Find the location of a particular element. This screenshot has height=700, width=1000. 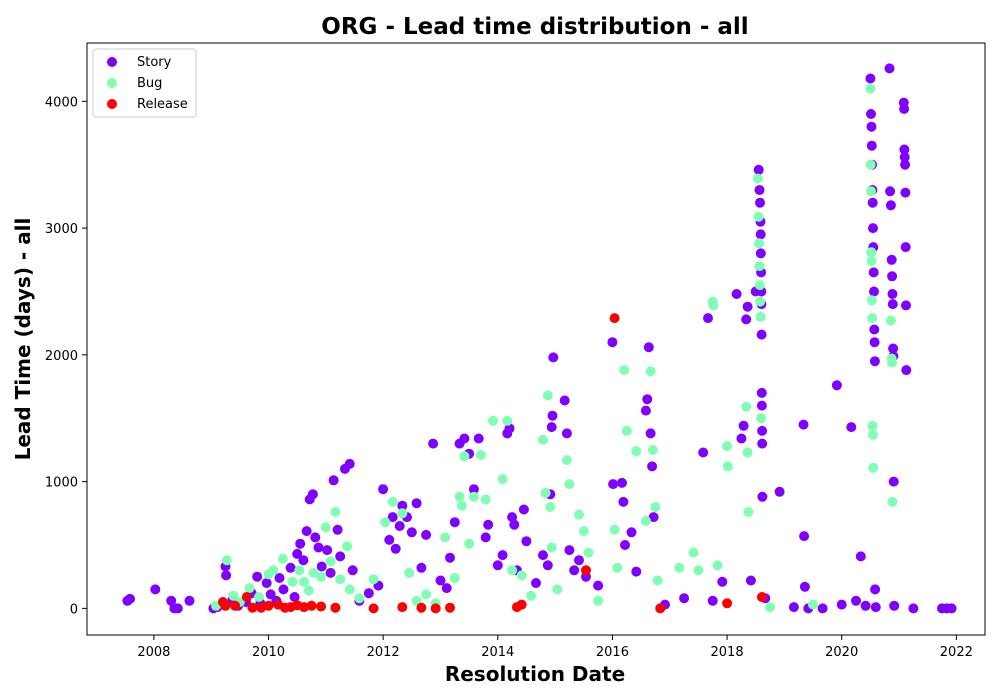

x-tick-label: 2014 is located at coordinates (497, 652).